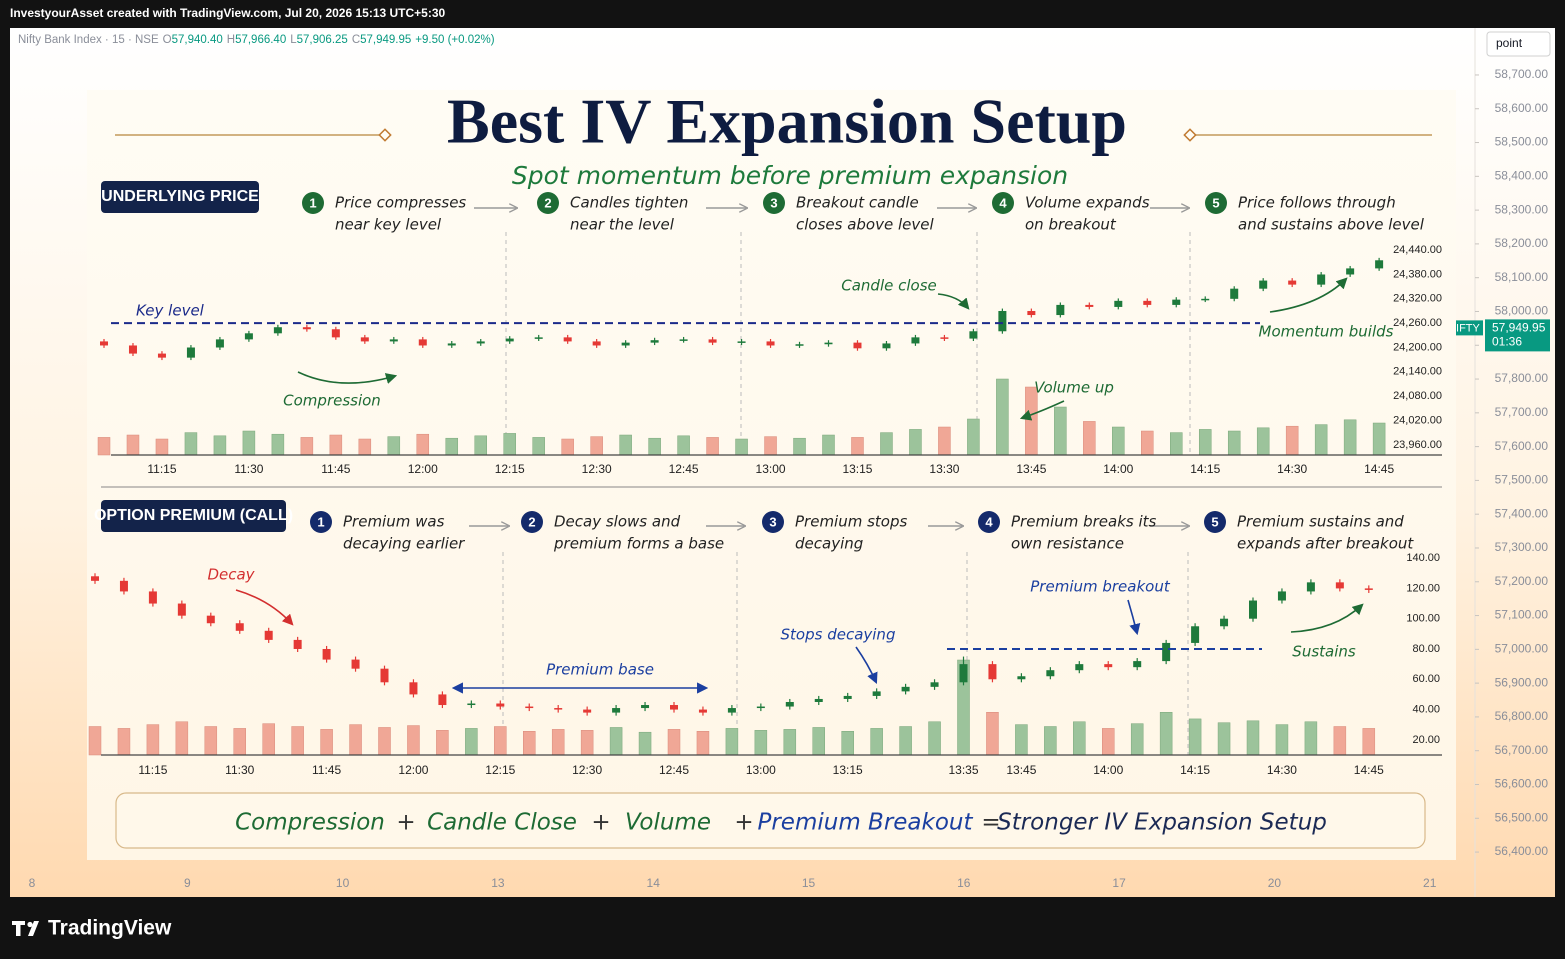  What do you see at coordinates (356, 40) in the screenshot?
I see `legend-key: C` at bounding box center [356, 40].